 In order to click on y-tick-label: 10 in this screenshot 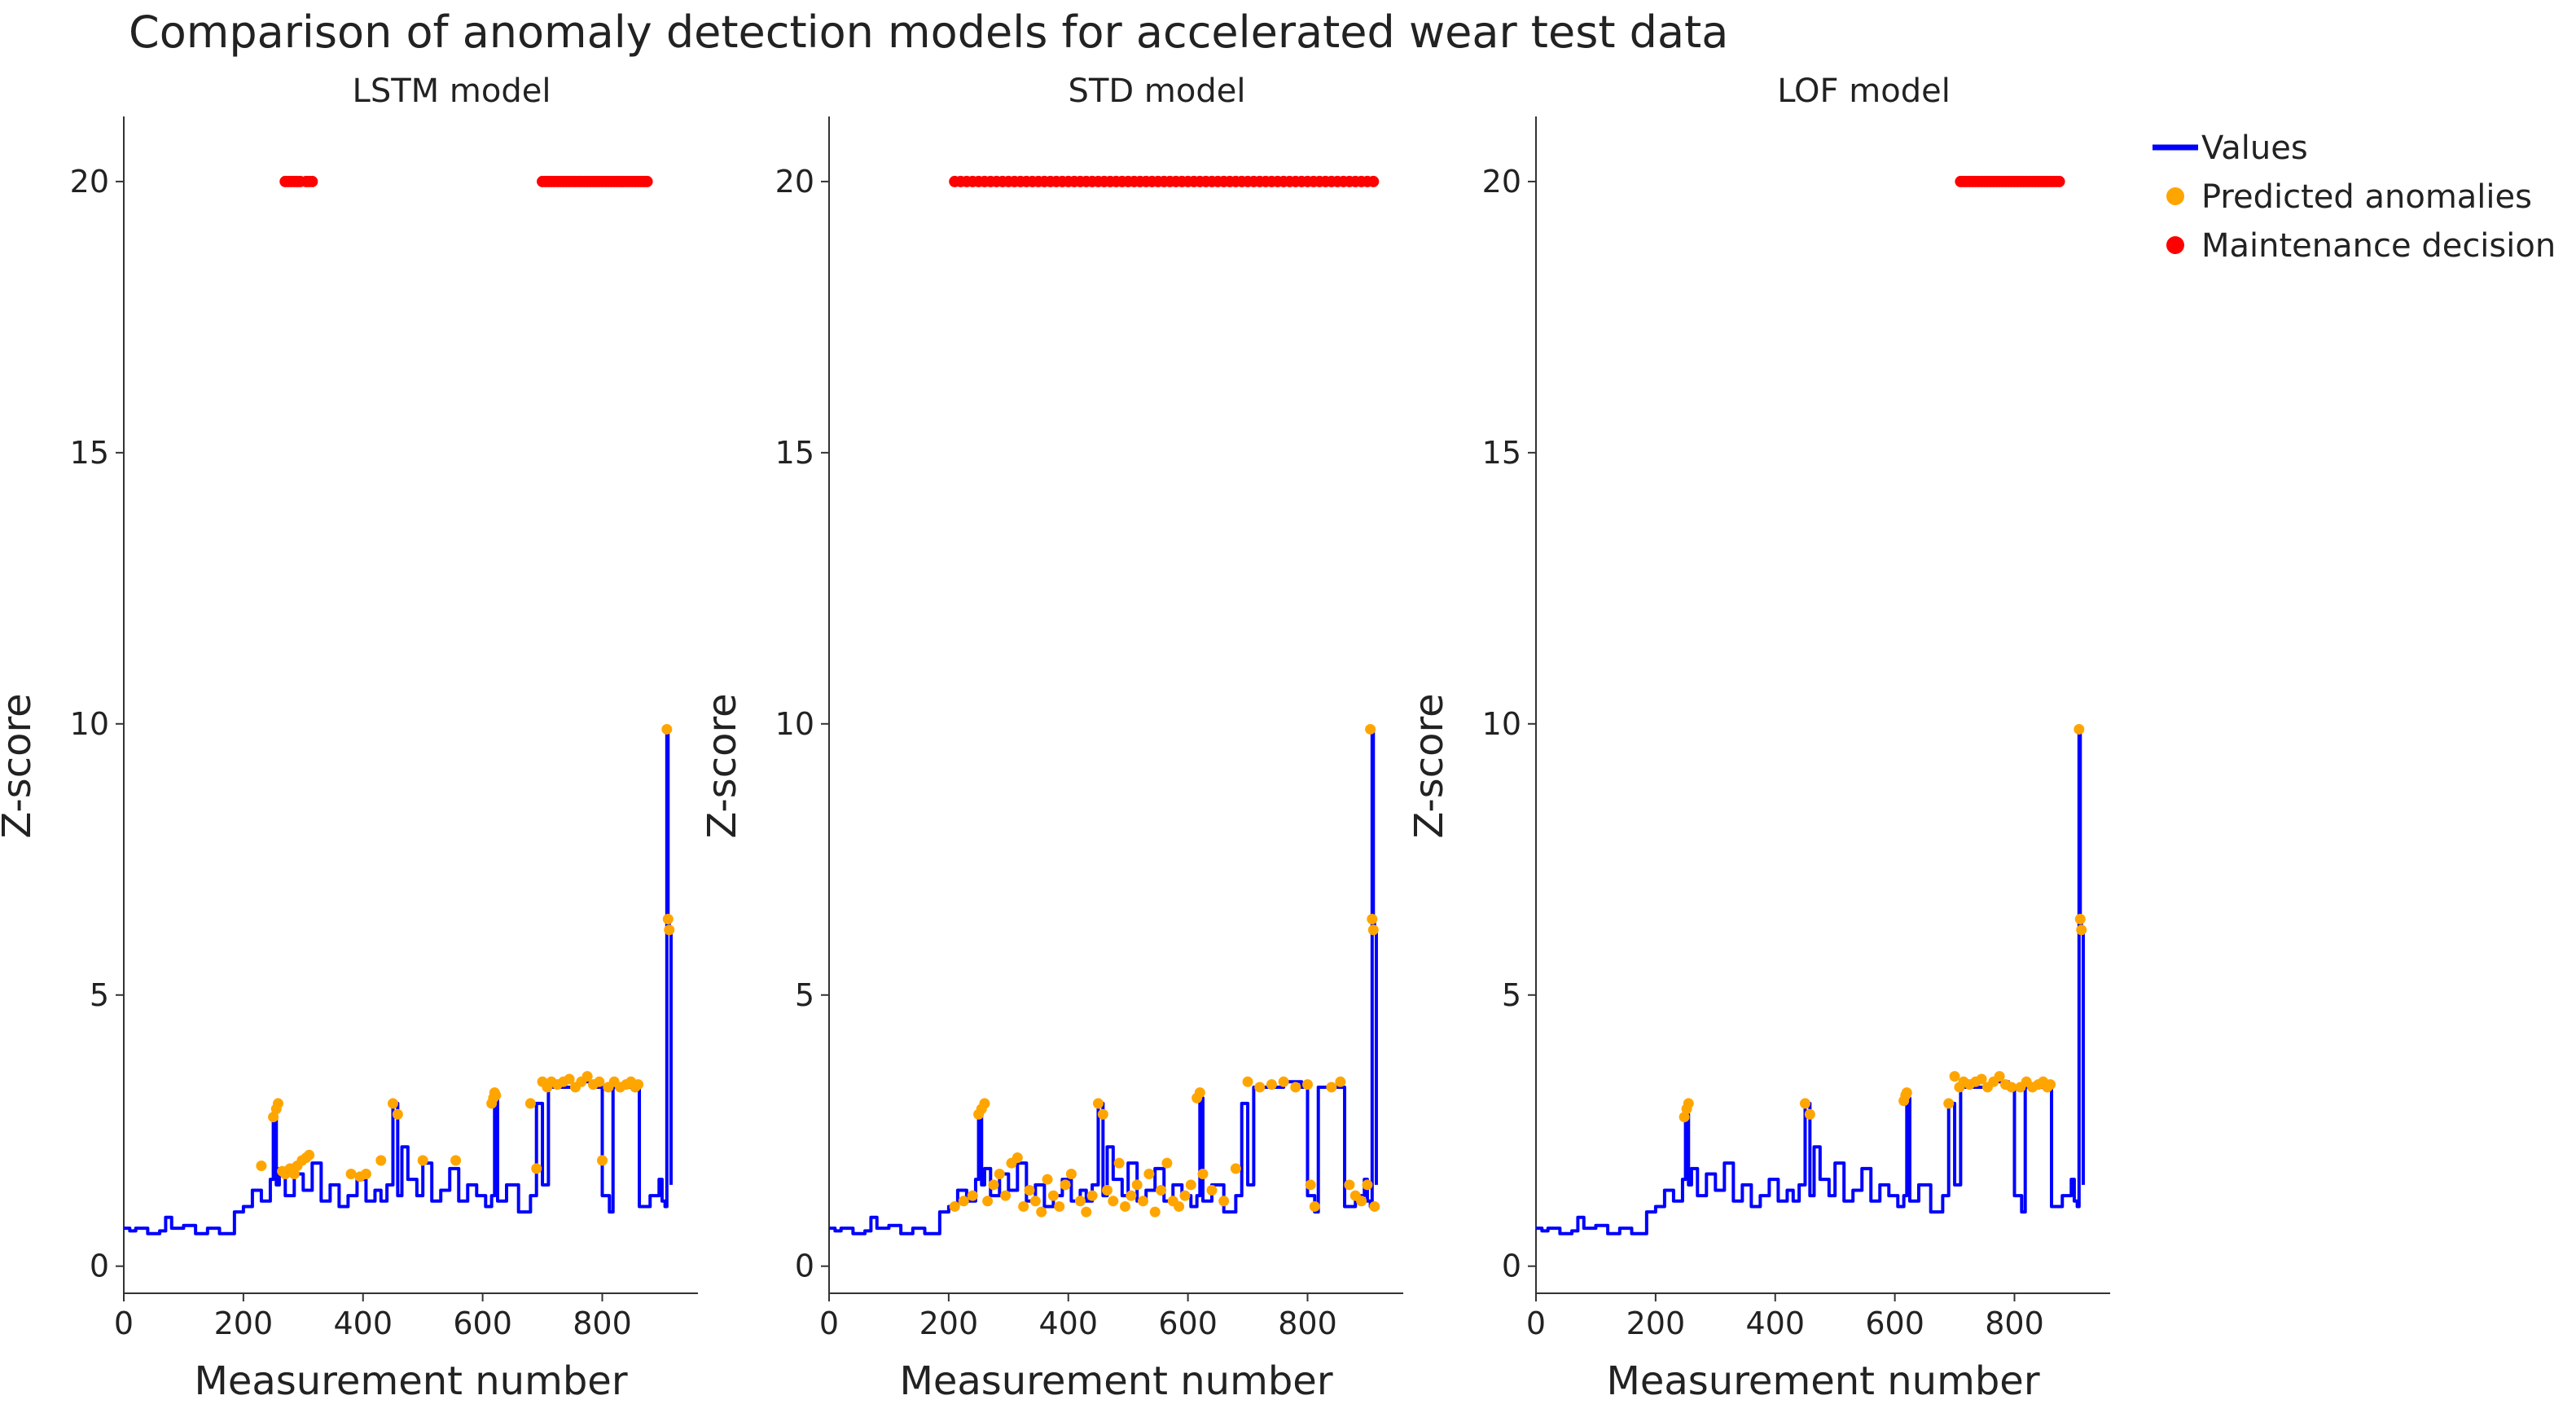, I will do `click(89, 724)`.